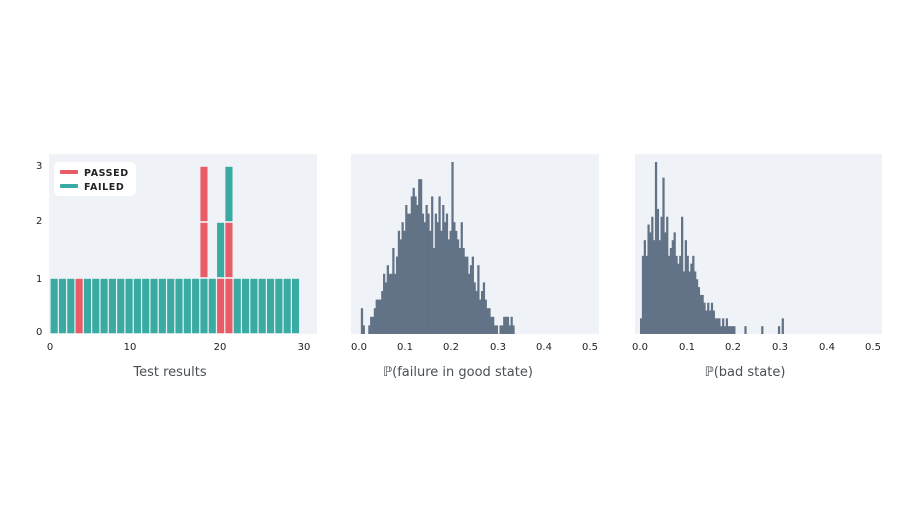 The image size is (916, 515). I want to click on histogram-bad-state, so click(712, 248).